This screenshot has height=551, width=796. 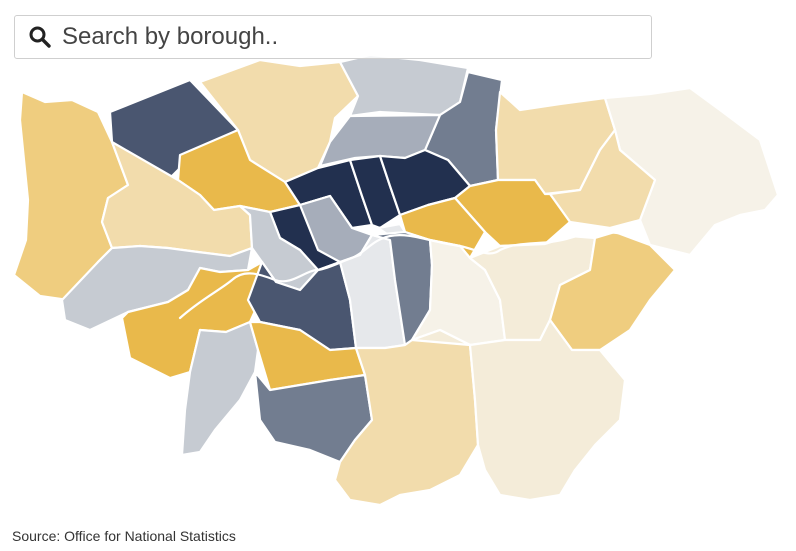 I want to click on source-note: Source: Office for National Statistics, so click(x=124, y=536).